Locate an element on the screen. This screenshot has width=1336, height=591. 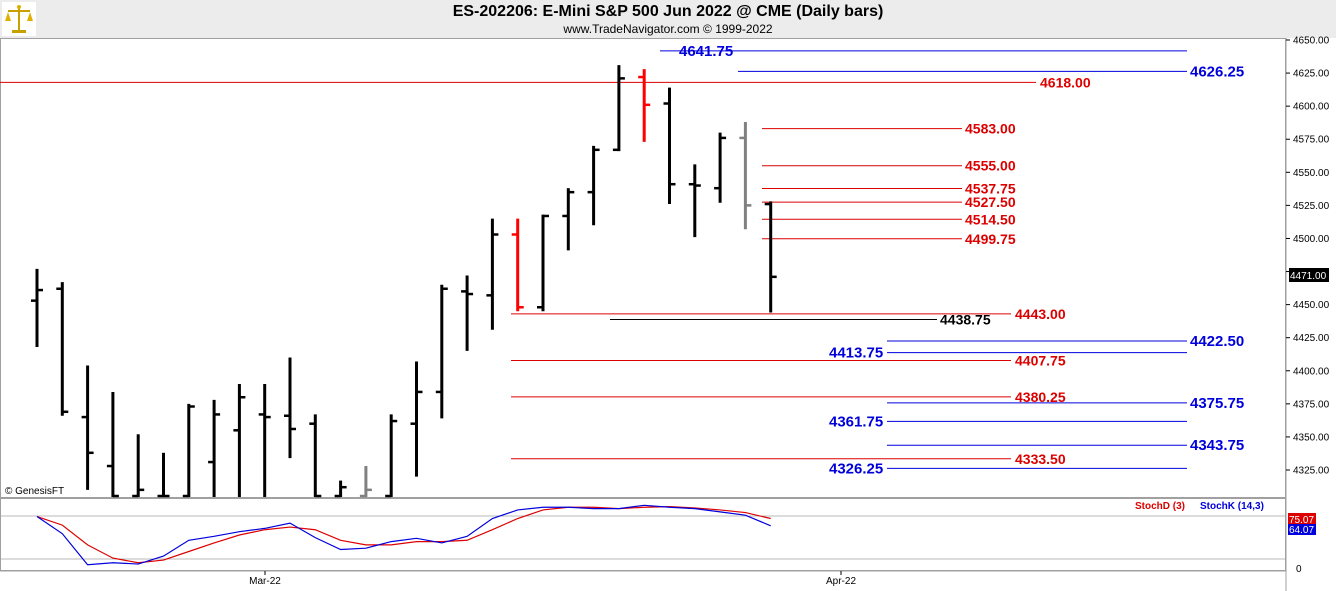
stochk-value-label: 64.07 is located at coordinates (1301, 530).